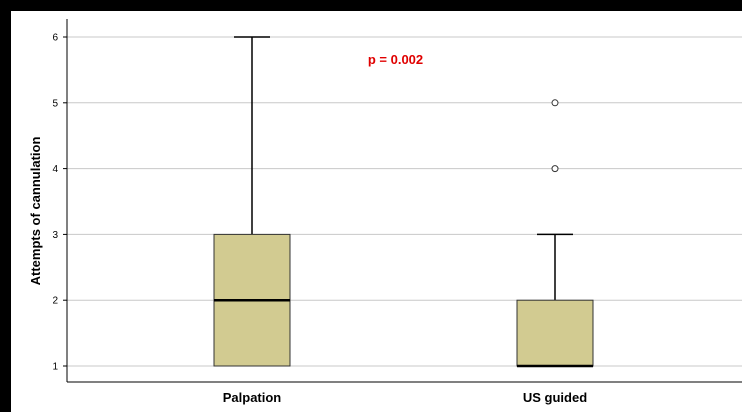  Describe the element at coordinates (555, 233) in the screenshot. I see `box-us-guided` at that location.